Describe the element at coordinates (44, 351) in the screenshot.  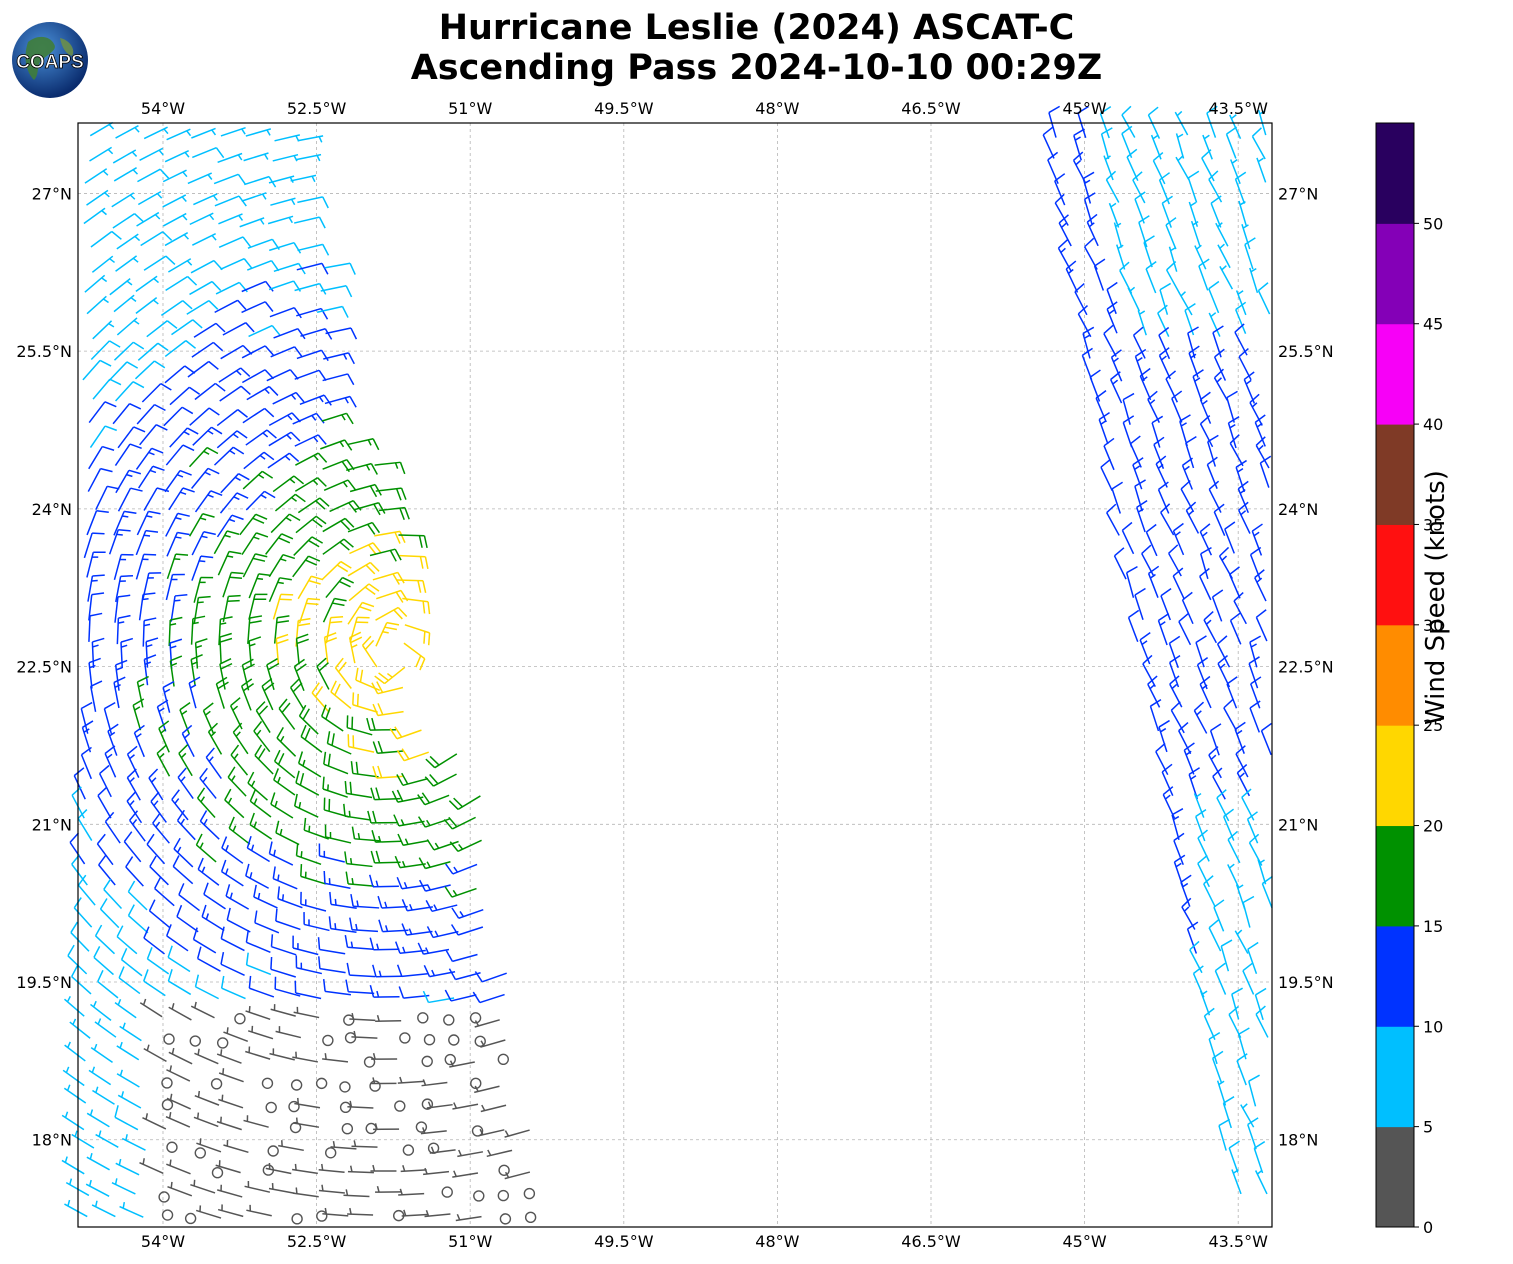
I see `lat-label-left: 25.5°N` at that location.